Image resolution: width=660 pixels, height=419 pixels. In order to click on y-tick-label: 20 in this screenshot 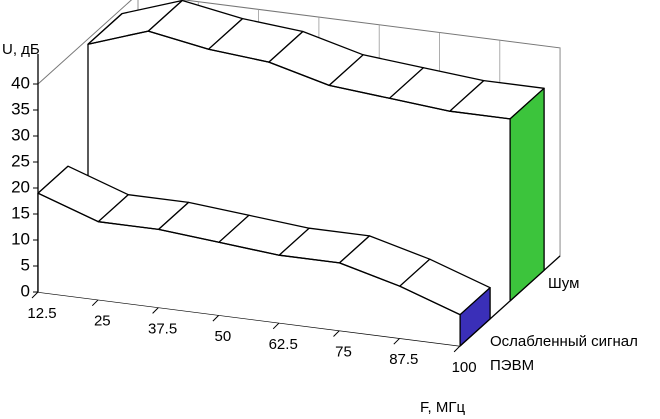, I will do `click(20, 186)`.